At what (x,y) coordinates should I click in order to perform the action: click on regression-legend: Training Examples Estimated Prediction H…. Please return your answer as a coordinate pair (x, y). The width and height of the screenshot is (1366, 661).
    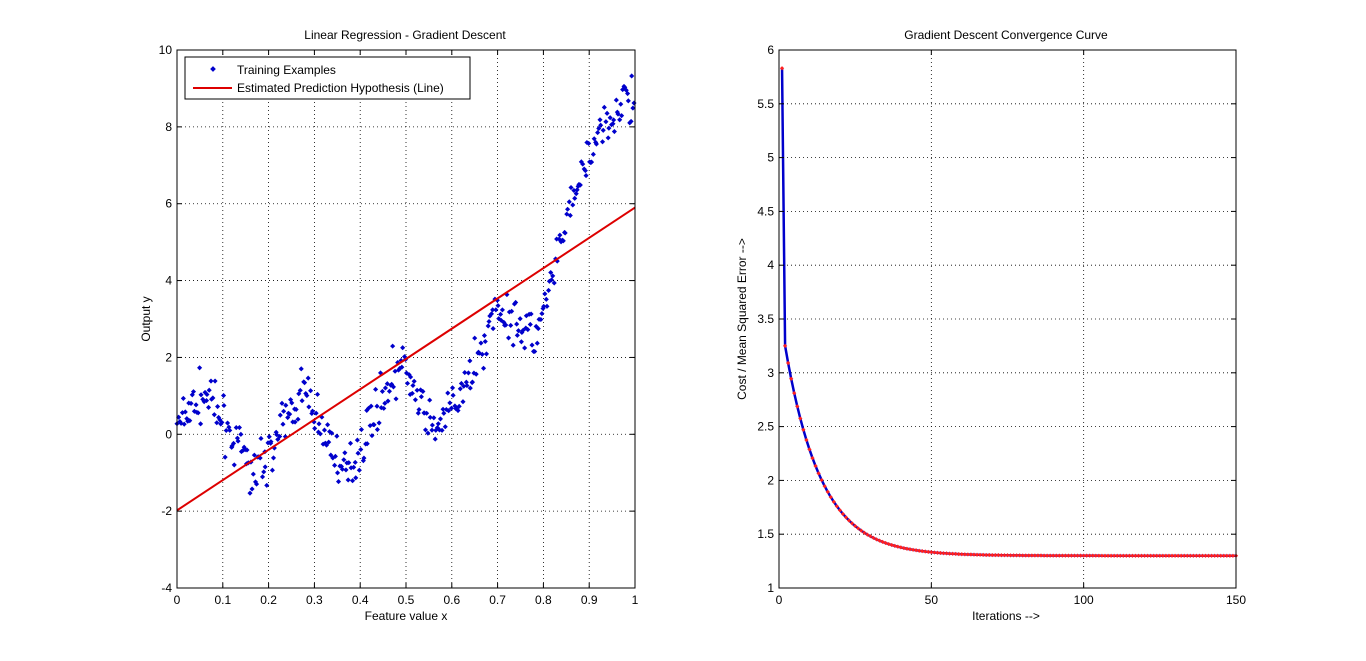
    Looking at the image, I should click on (327, 78).